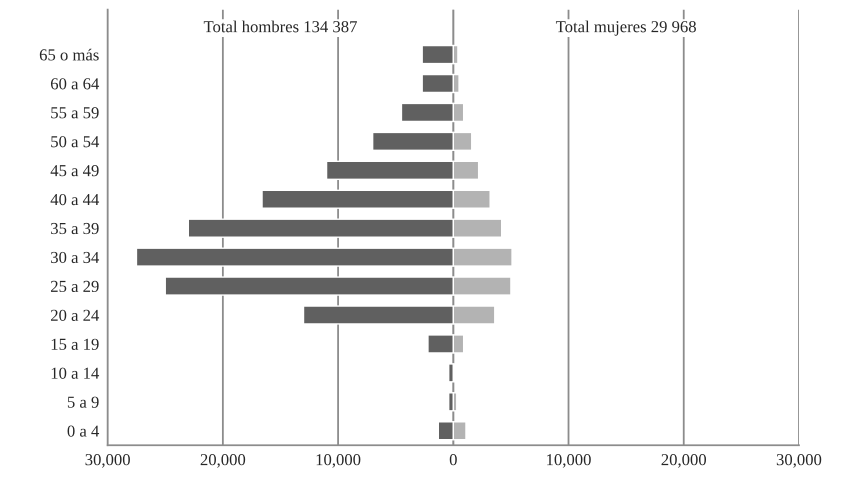 This screenshot has height=485, width=841. Describe the element at coordinates (76, 373) in the screenshot. I see `y-tick-label: 10 a 14` at that location.